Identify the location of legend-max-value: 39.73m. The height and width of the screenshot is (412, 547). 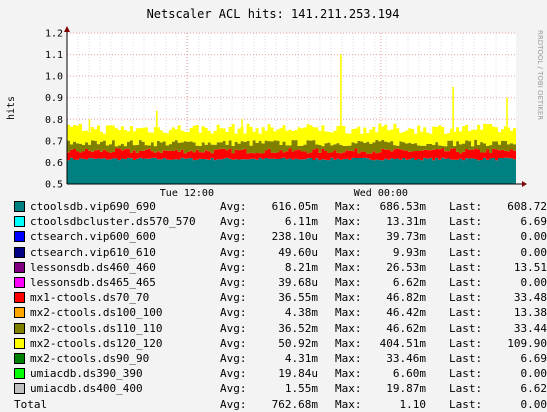
(406, 237).